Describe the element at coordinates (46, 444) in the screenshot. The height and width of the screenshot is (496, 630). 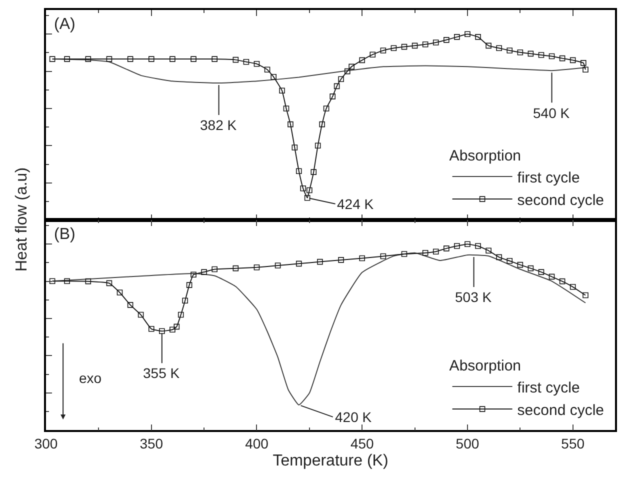
I see `x-tick-label: 300` at that location.